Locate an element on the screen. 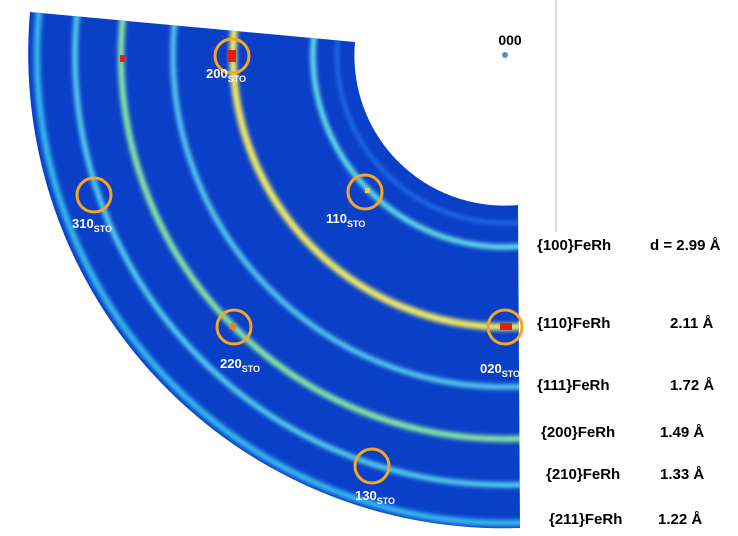  spot-label: 220STO is located at coordinates (240, 365).